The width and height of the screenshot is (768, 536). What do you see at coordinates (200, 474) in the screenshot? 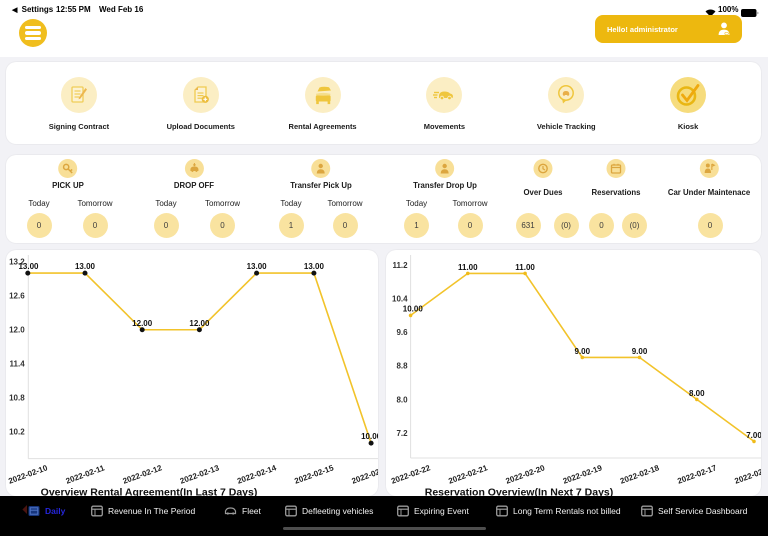
I see `svg-text: 2022-02-13` at bounding box center [200, 474].